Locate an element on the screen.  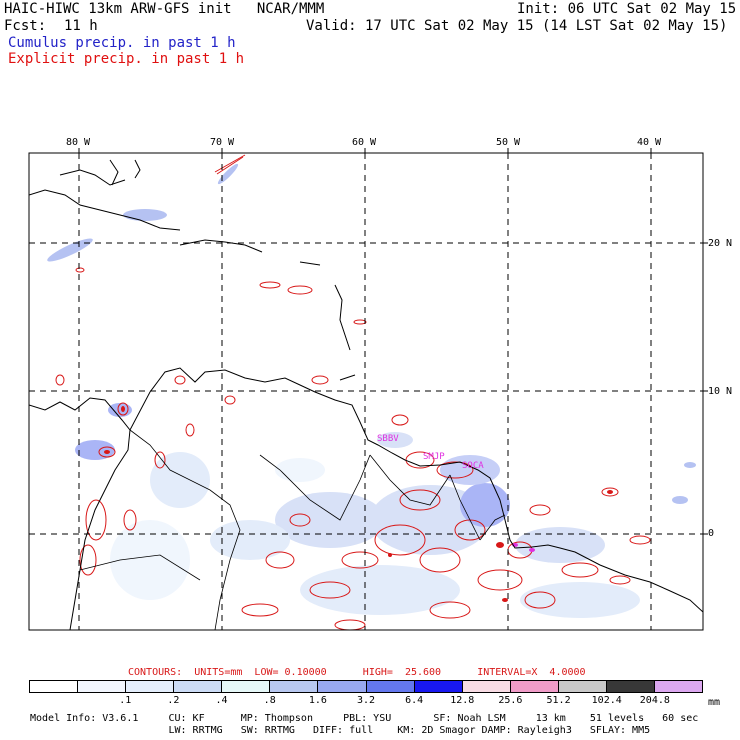
scale-tick-label: .1 is located at coordinates (125, 700).